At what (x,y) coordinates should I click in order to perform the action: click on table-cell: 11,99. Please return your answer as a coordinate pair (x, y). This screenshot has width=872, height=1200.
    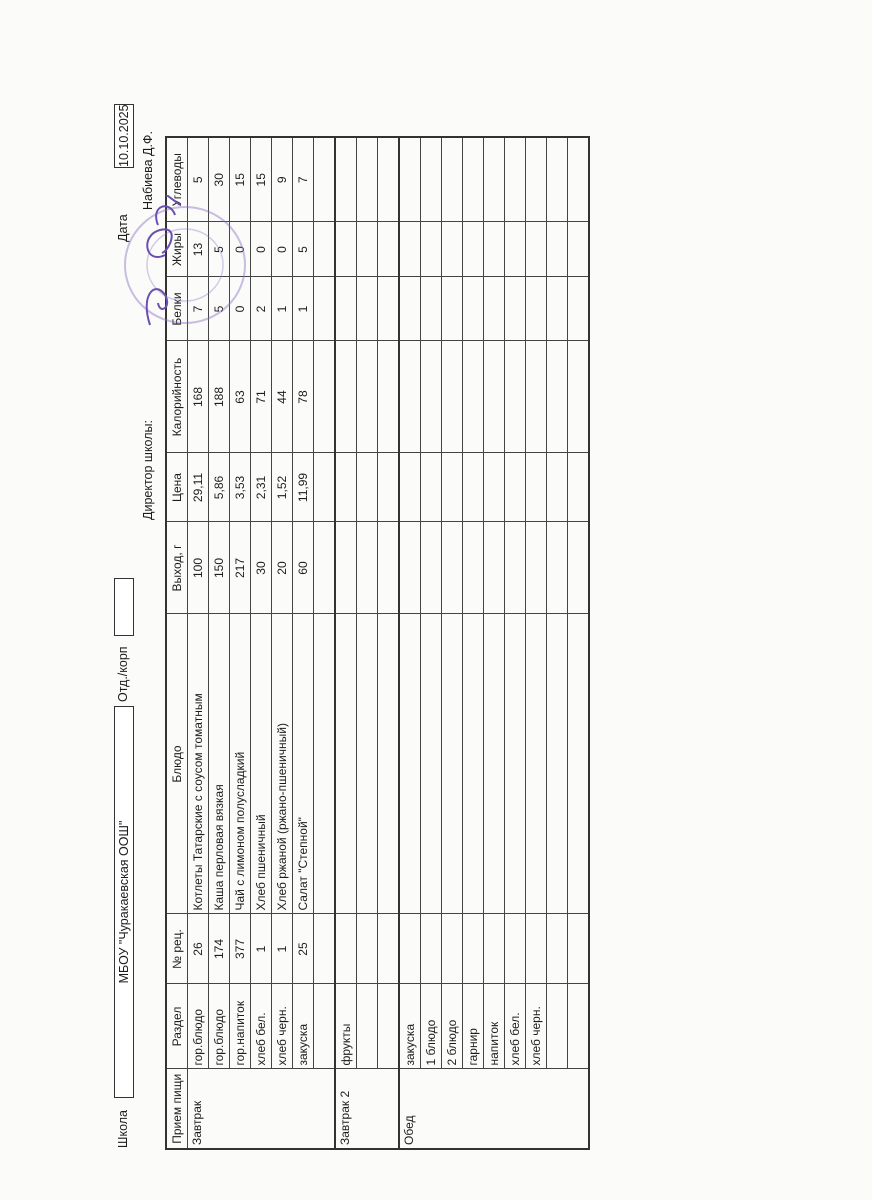
    Looking at the image, I should click on (303, 487).